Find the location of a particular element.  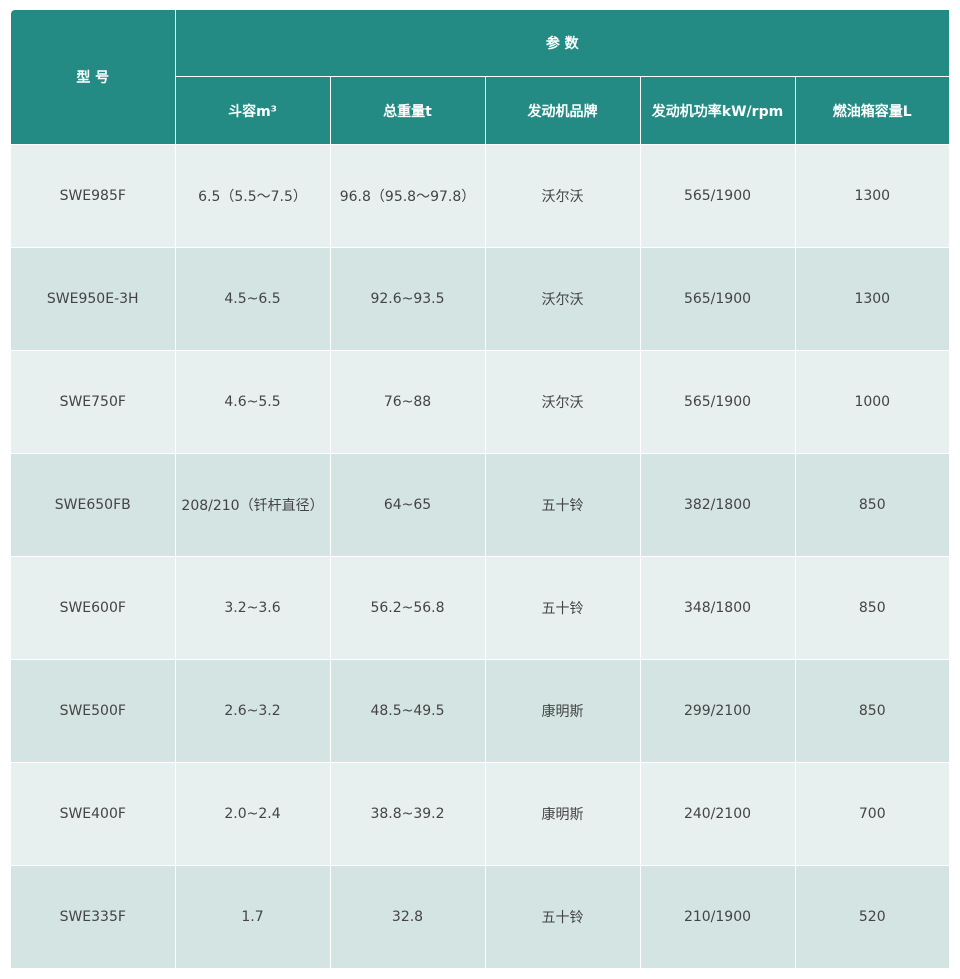

table-row: SWE400F 2.0~2.4 38.8~39.2 康明斯 240/2100 700 is located at coordinates (480, 814).